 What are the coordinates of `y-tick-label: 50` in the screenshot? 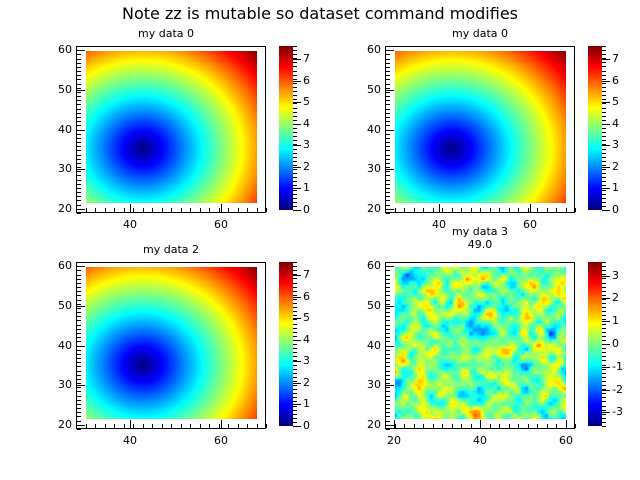 It's located at (65, 89).